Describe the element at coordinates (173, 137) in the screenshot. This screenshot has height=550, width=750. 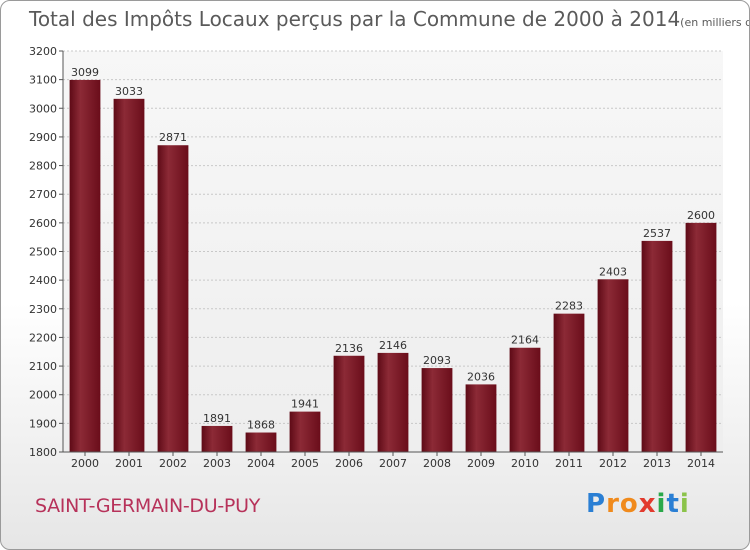
I see `data-label: 2871` at that location.